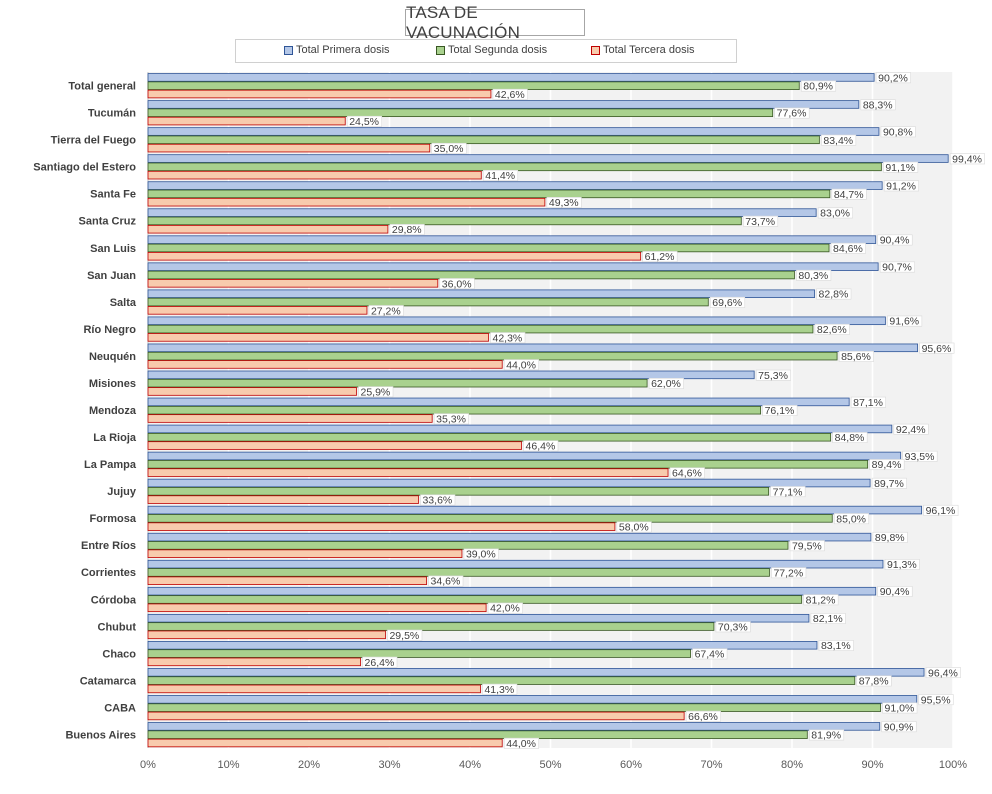 The height and width of the screenshot is (794, 992). What do you see at coordinates (848, 249) in the screenshot?
I see `data-label: 84,6%` at bounding box center [848, 249].